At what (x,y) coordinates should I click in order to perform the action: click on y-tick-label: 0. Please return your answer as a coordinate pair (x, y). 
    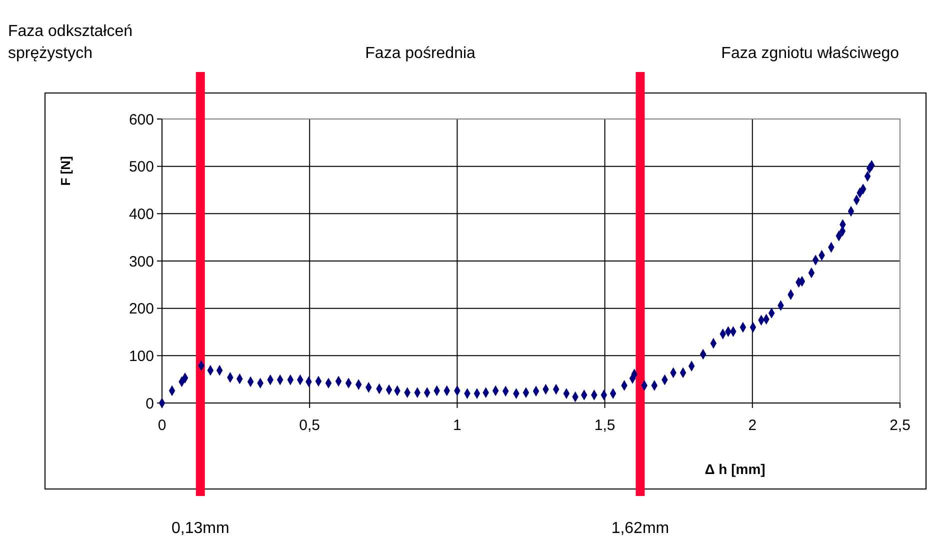
    Looking at the image, I should click on (150, 403).